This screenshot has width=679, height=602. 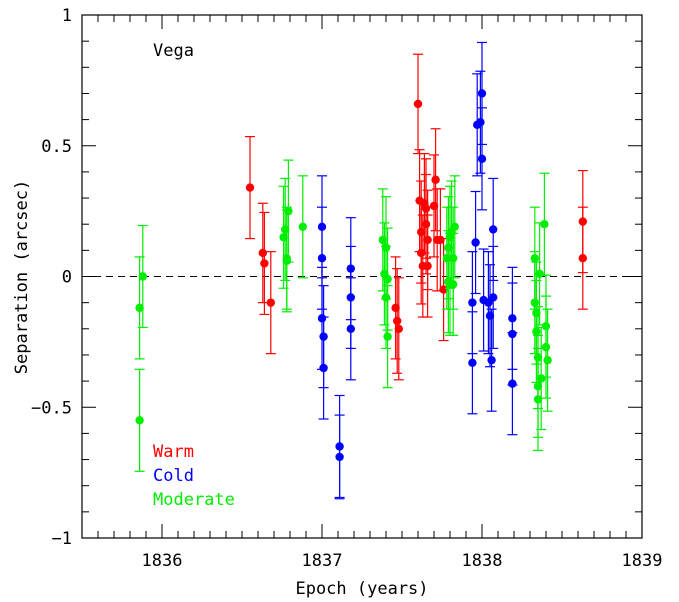 I want to click on legend-entry-cold: Cold, so click(x=173, y=476).